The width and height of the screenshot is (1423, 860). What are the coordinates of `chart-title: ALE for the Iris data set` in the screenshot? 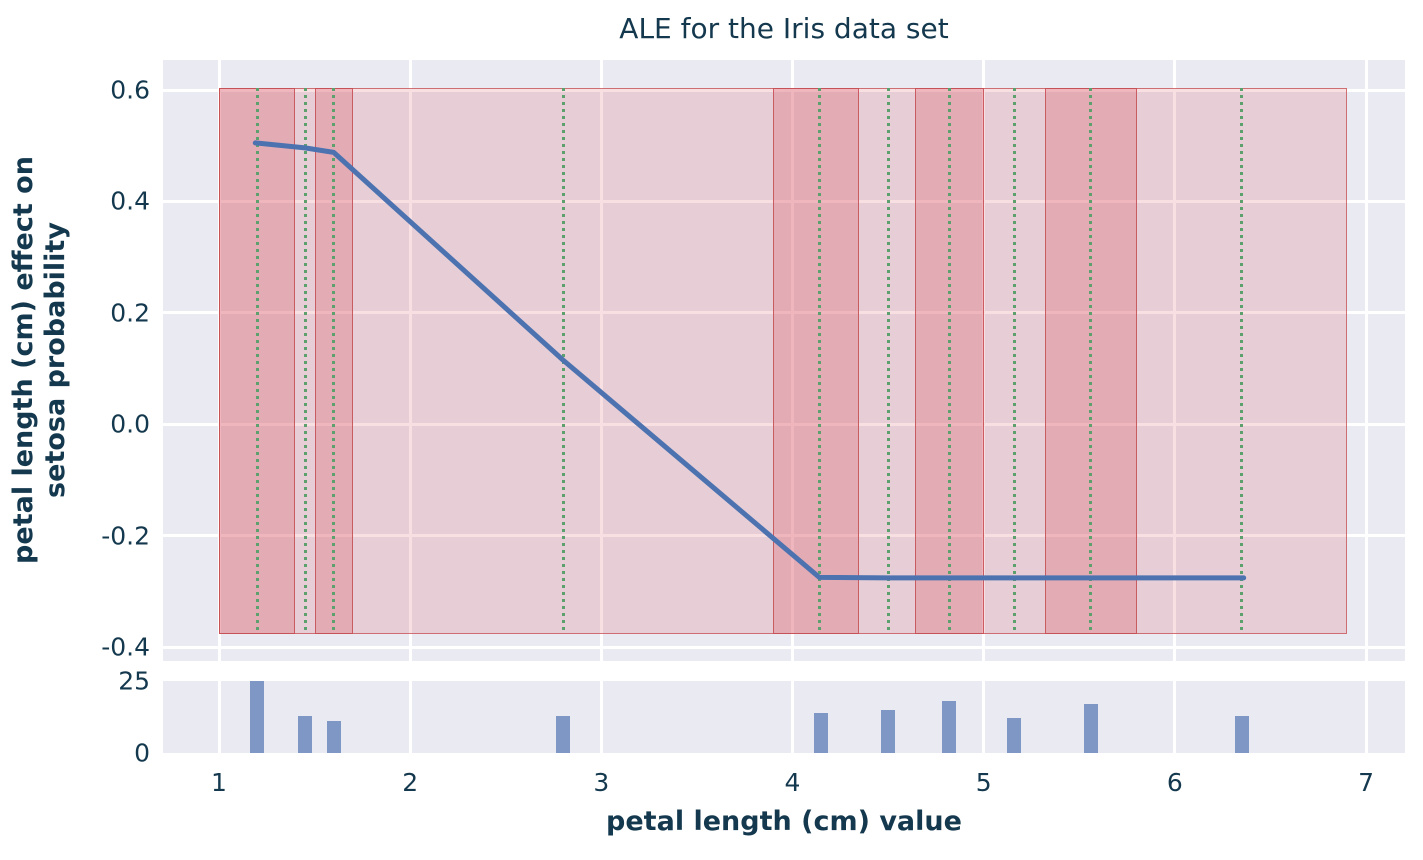 It's located at (784, 28).